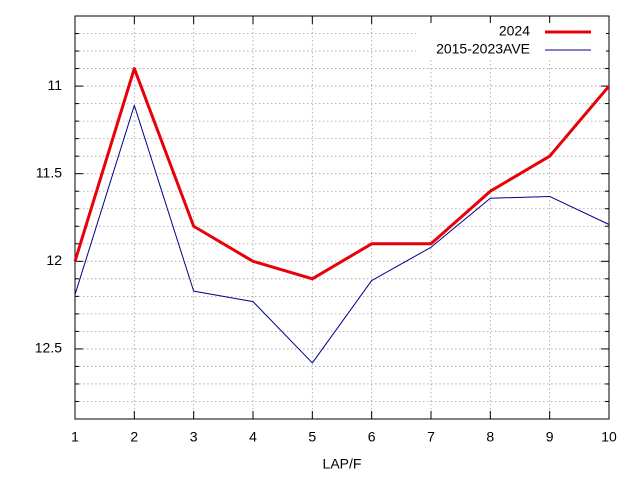 The height and width of the screenshot is (480, 640). Describe the element at coordinates (75, 437) in the screenshot. I see `x-tick-label: 1` at that location.